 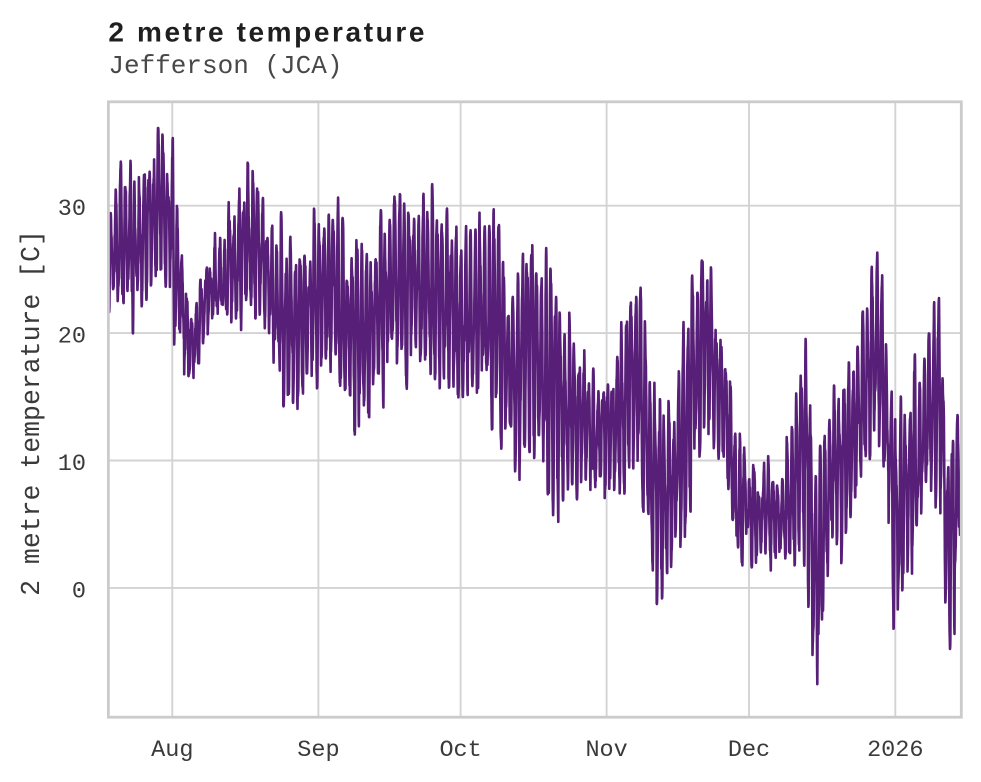 I want to click on svg-text: 2 metre temperature [C], so click(x=32, y=413).